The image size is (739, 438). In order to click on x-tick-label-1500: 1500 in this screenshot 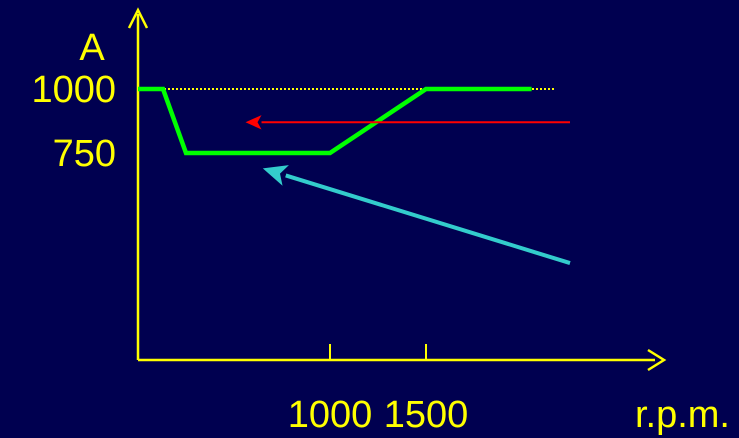, I will do `click(426, 415)`.